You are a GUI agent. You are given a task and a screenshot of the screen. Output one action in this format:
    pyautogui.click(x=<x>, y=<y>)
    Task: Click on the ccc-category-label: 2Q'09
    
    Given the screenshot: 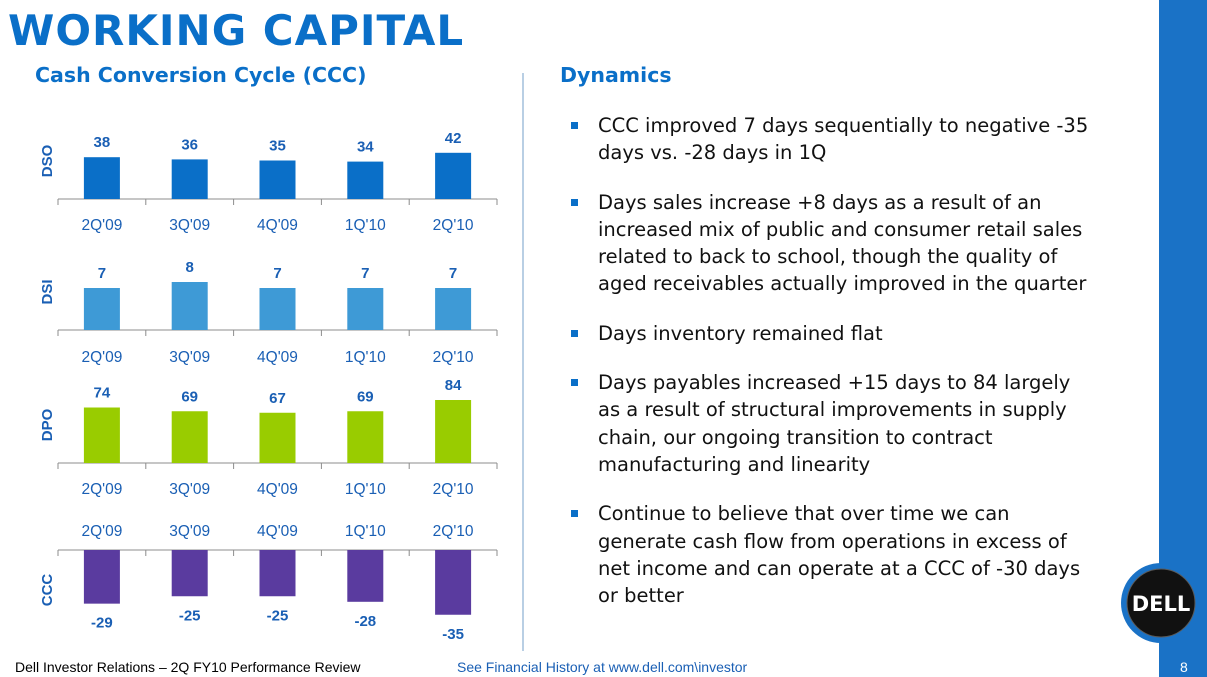 What is the action you would take?
    pyautogui.click(x=101, y=531)
    